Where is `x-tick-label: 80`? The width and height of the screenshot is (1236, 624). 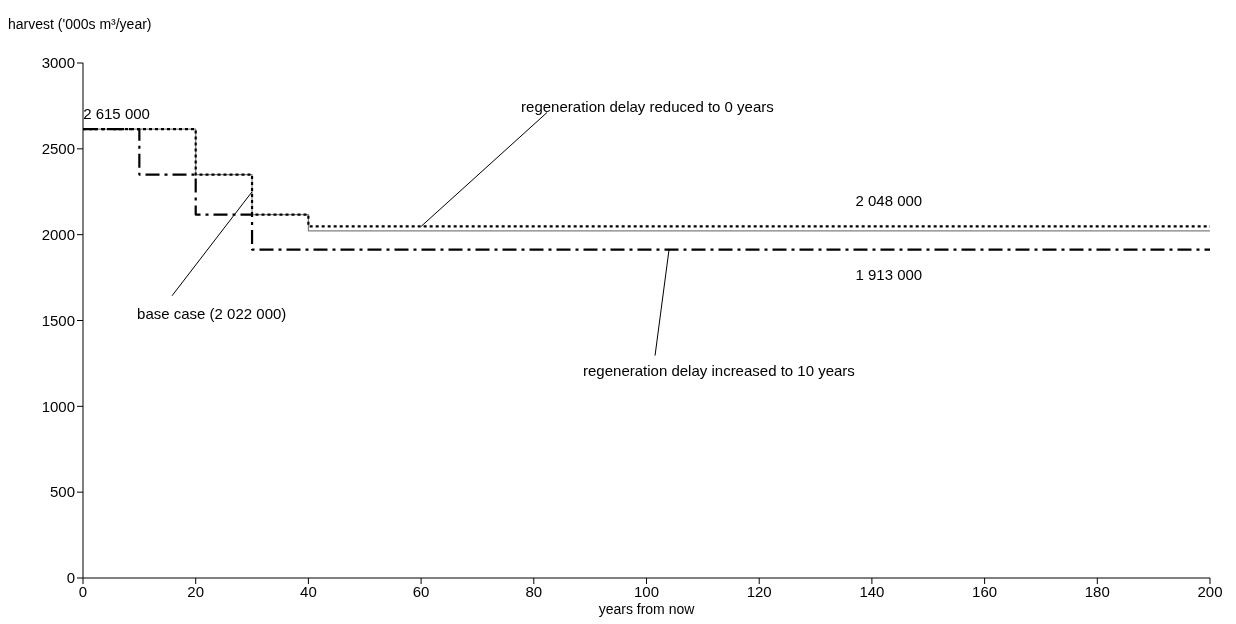 x-tick-label: 80 is located at coordinates (534, 591).